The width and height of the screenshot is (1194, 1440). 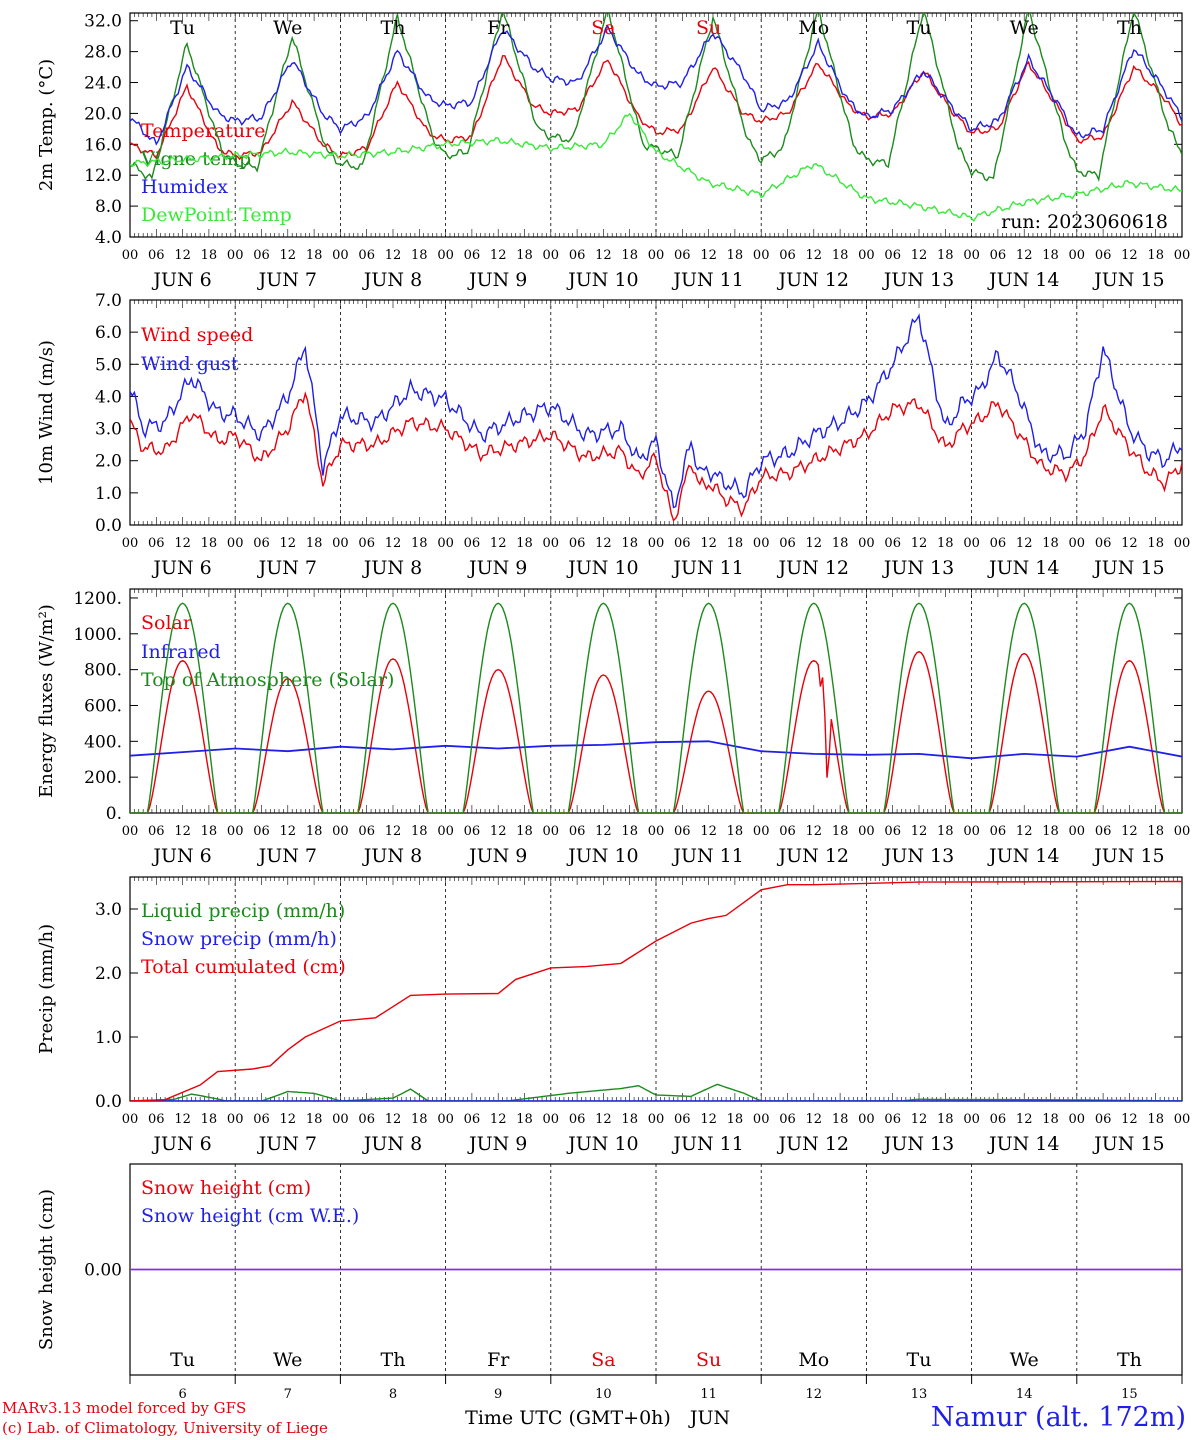 I want to click on date-label: JUN 13, so click(x=918, y=280).